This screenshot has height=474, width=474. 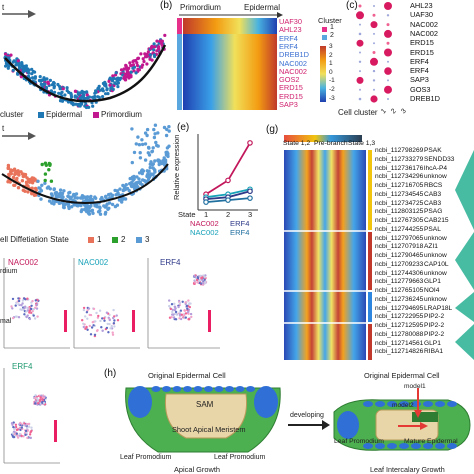 I want to click on b-cluster-label-1: 1, so click(x=332, y=27).